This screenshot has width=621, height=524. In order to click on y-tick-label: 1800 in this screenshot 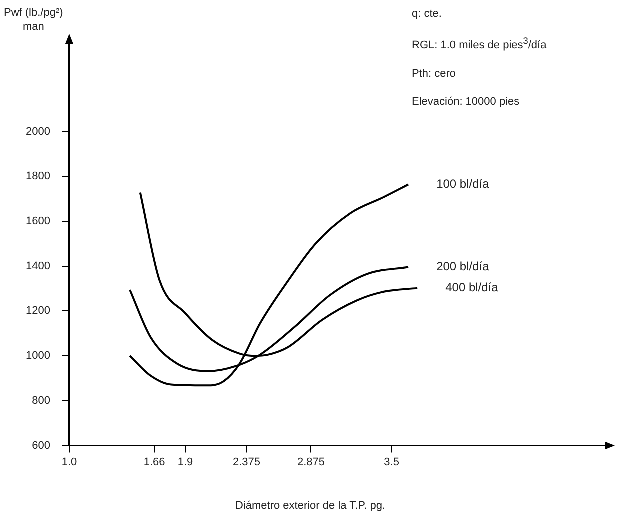, I will do `click(38, 176)`.